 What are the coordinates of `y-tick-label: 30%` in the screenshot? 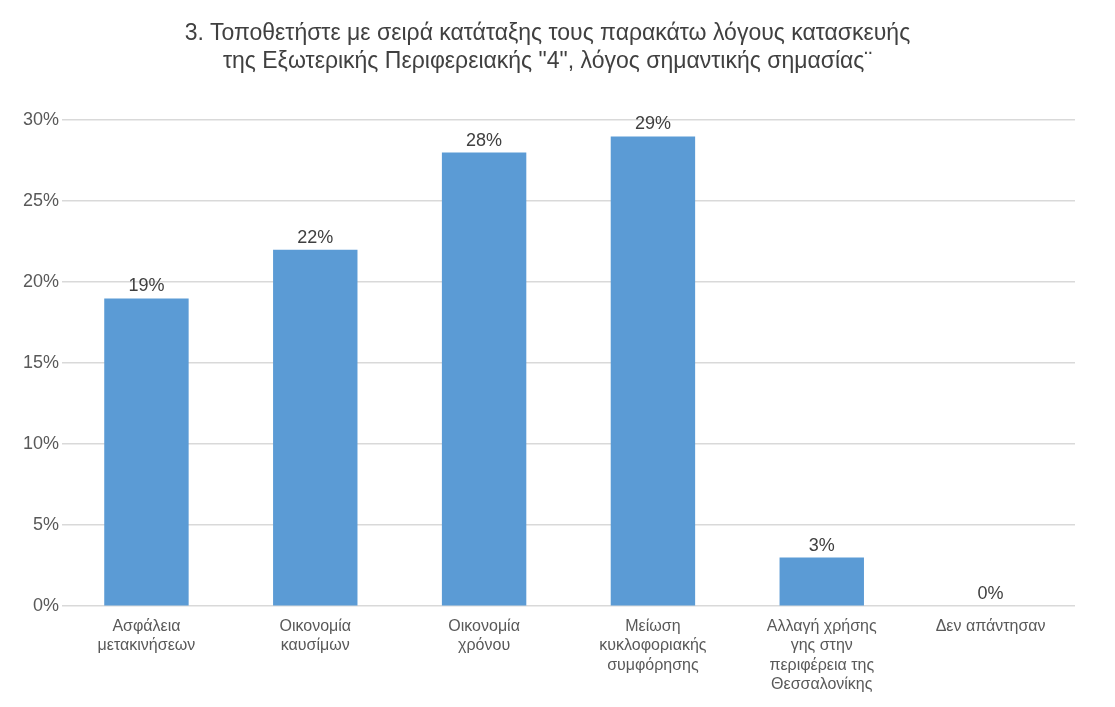 It's located at (41, 119).